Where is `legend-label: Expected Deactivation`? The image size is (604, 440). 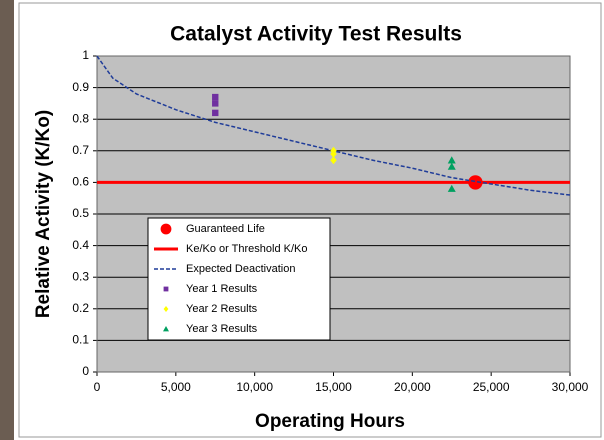
legend-label: Expected Deactivation is located at coordinates (240, 269).